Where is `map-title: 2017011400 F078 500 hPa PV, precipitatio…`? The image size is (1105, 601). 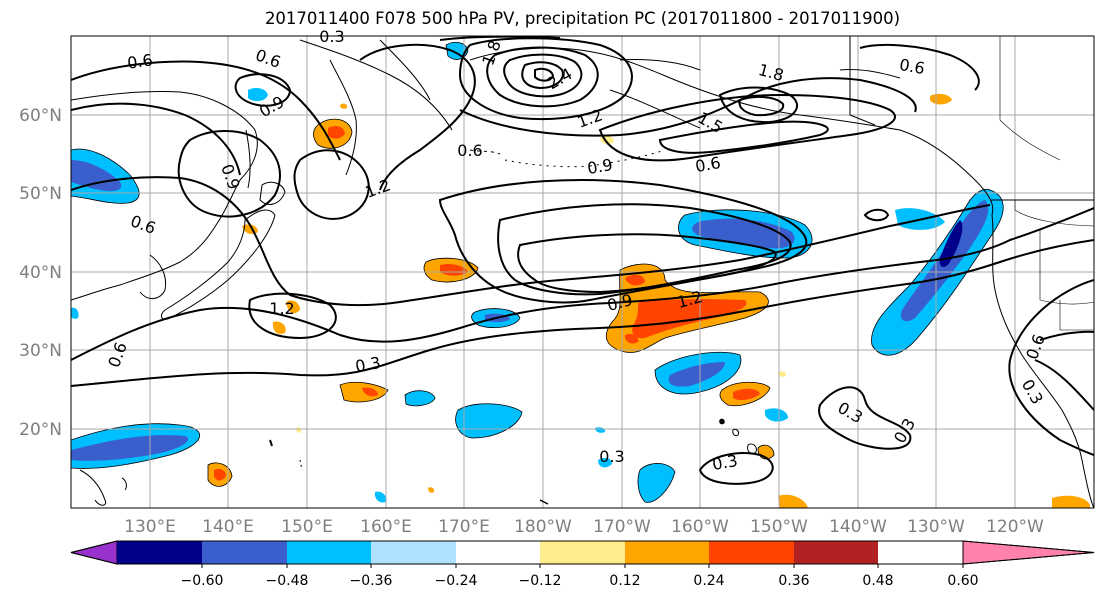 map-title: 2017011400 F078 500 hPa PV, precipitatio… is located at coordinates (582, 18).